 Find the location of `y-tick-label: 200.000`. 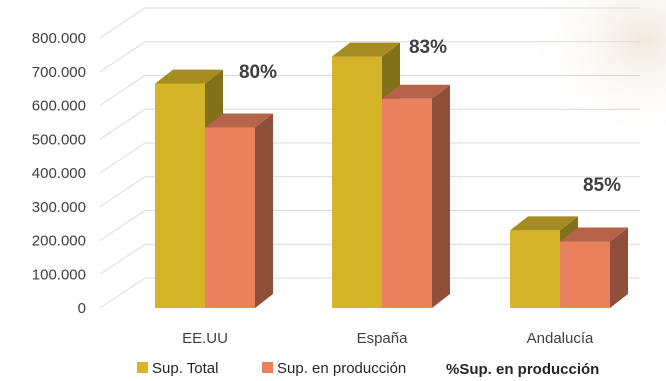

y-tick-label: 200.000 is located at coordinates (59, 241).